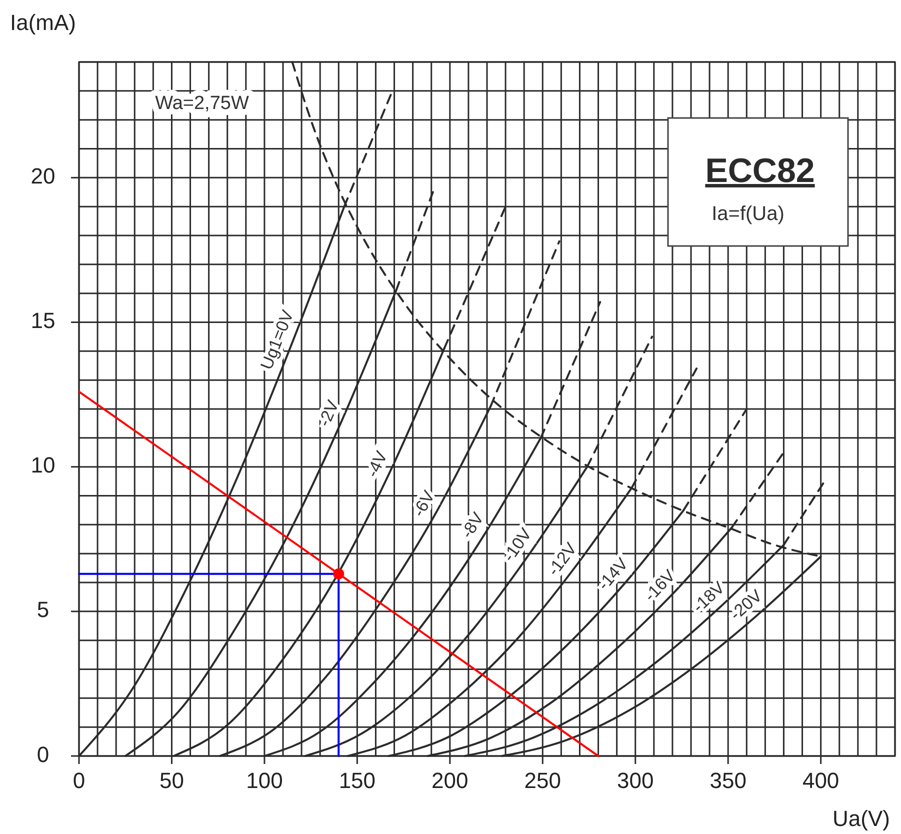 This screenshot has width=901, height=834. Describe the element at coordinates (450, 780) in the screenshot. I see `x-tick-label: 200` at that location.